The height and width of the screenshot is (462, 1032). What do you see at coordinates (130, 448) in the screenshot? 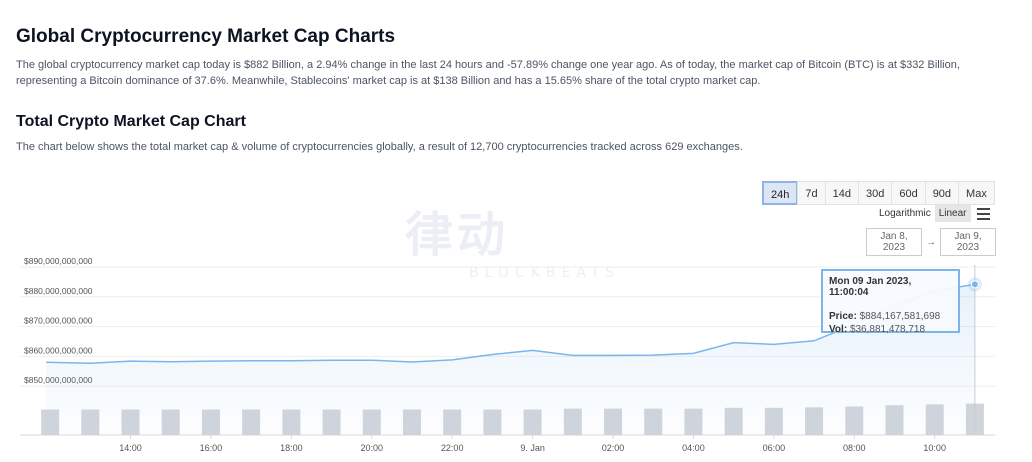
I see `x-tick-label: 14:00` at bounding box center [130, 448].